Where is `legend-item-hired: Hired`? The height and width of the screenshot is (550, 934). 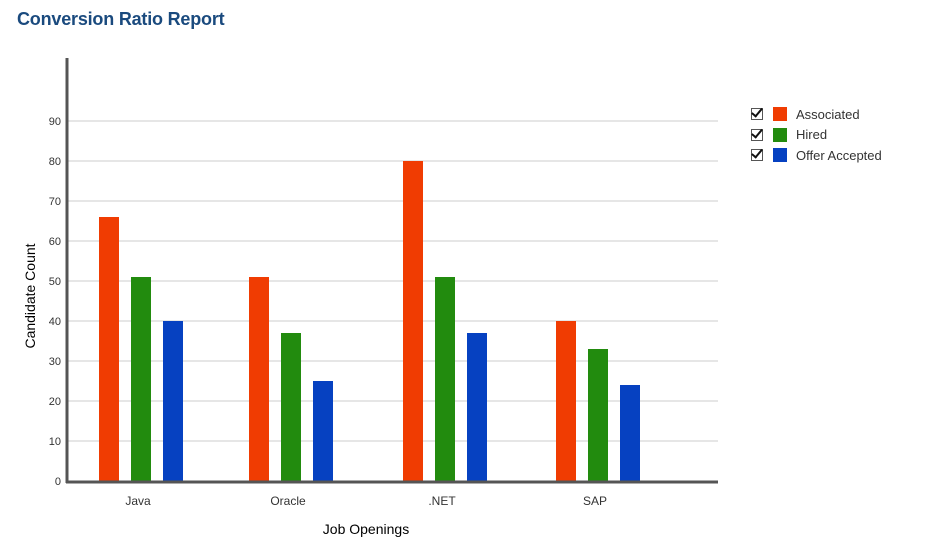
legend-item-hired: Hired is located at coordinates (816, 135).